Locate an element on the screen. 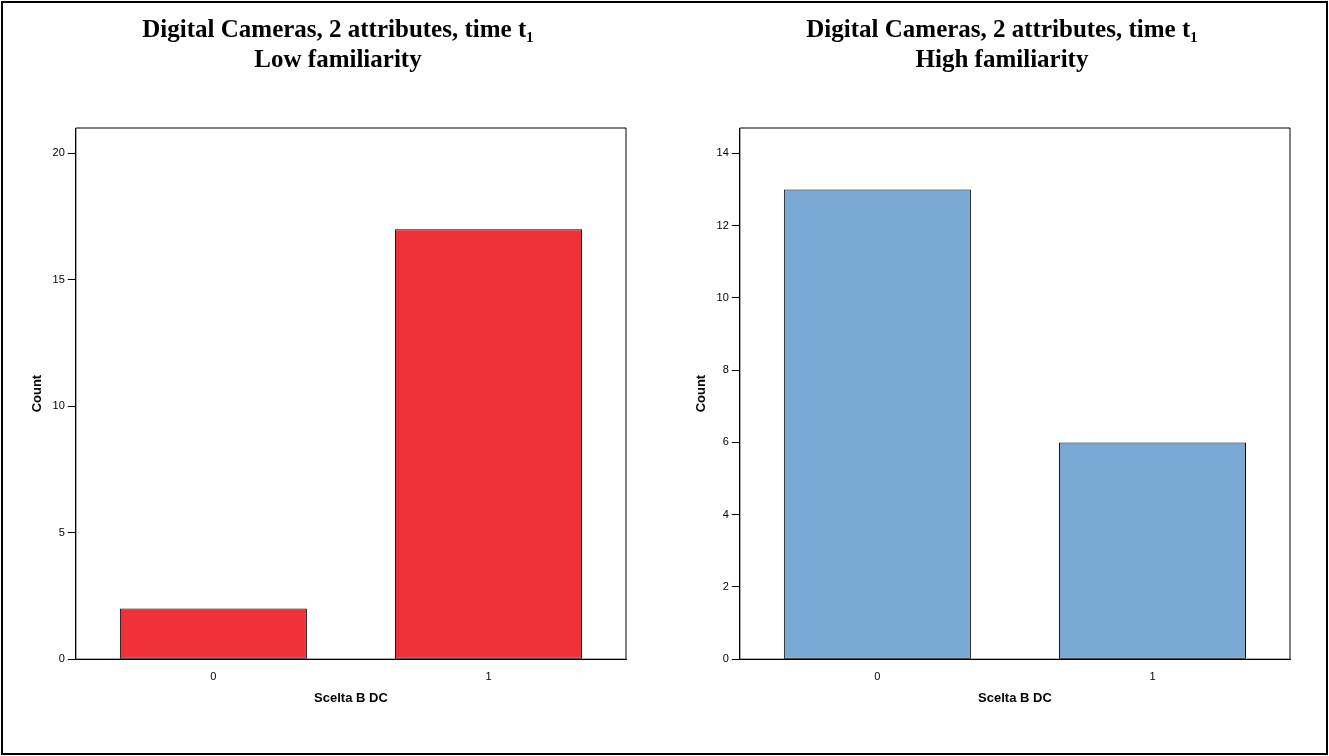 This screenshot has height=756, width=1329. y-tick-label: 8 is located at coordinates (725, 369).